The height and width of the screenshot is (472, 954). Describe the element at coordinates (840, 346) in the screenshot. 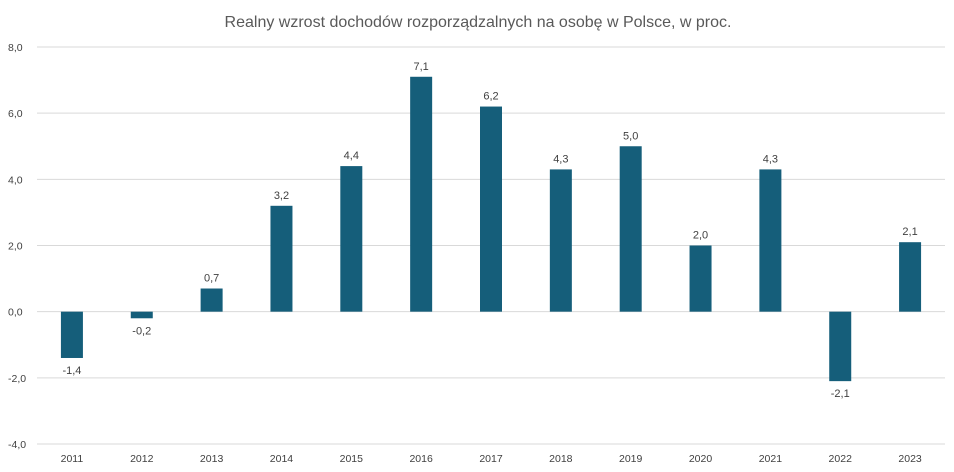

I see `bar-2022` at that location.